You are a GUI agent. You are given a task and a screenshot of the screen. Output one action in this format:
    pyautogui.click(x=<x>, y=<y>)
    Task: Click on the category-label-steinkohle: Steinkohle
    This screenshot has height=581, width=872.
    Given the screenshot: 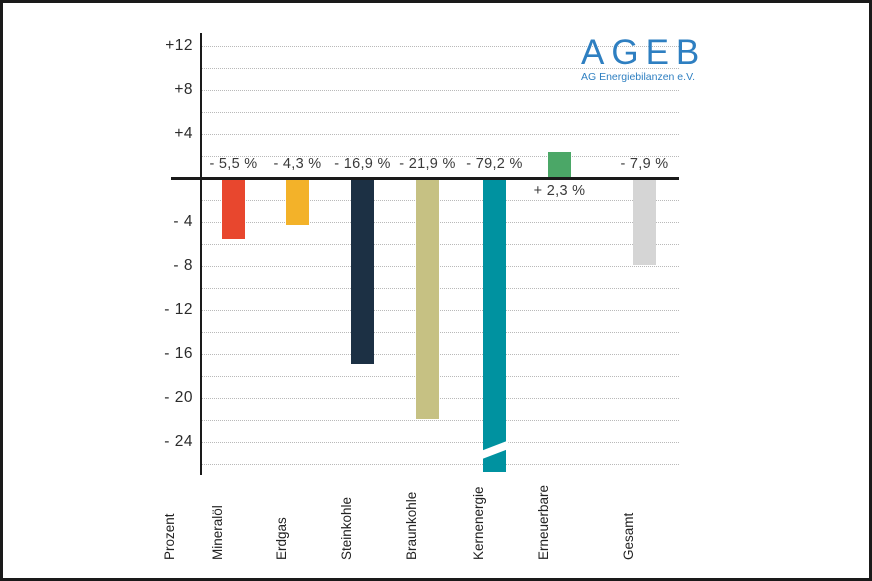 What is the action you would take?
    pyautogui.click(x=346, y=528)
    